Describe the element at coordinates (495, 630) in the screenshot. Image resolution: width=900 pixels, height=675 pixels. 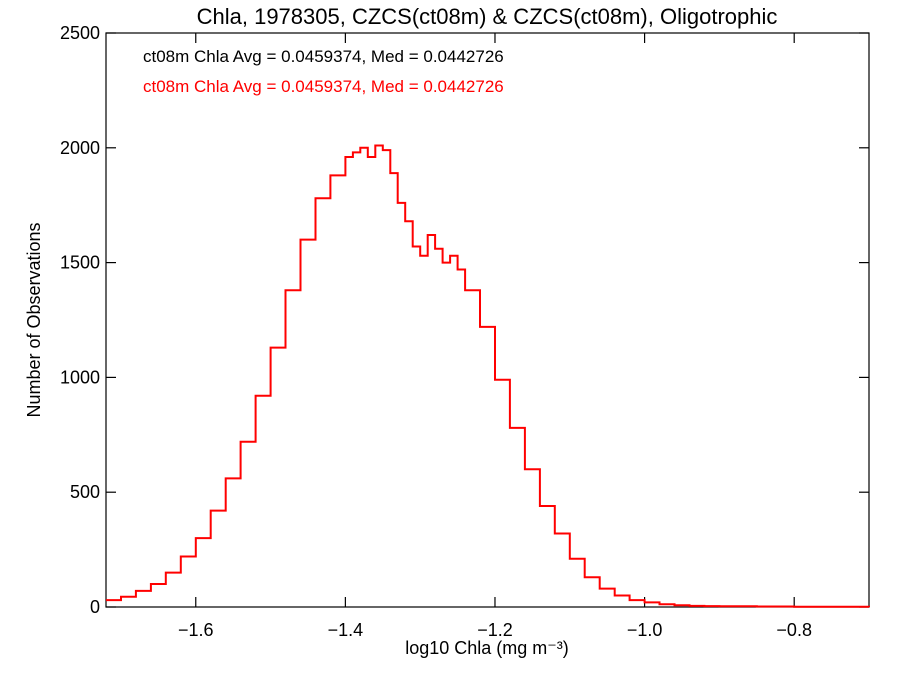
I see `x-tick-label: −1.2` at that location.